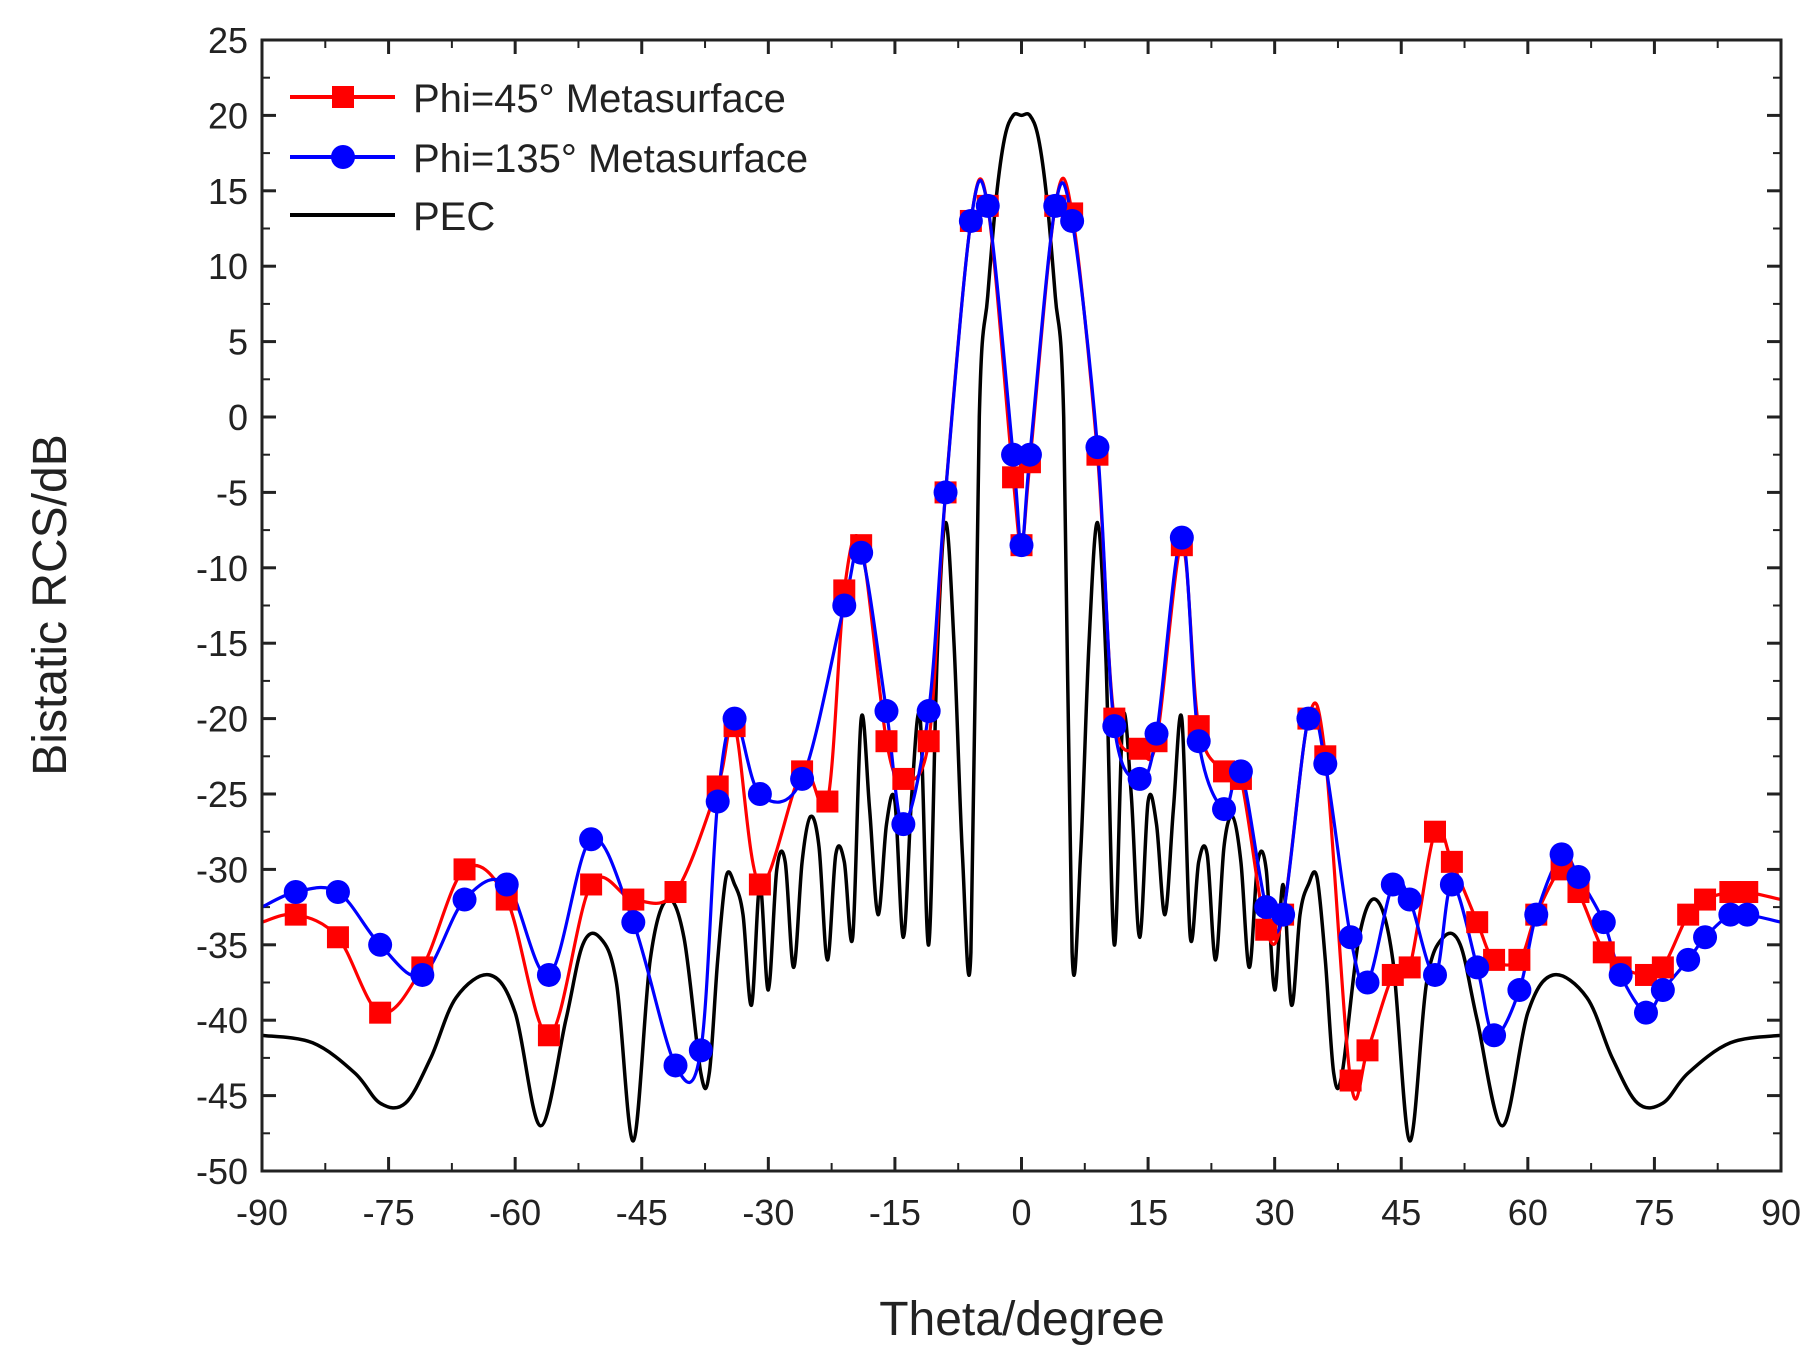 The image size is (1818, 1369). I want to click on y-tick-label: -5, so click(232, 492).